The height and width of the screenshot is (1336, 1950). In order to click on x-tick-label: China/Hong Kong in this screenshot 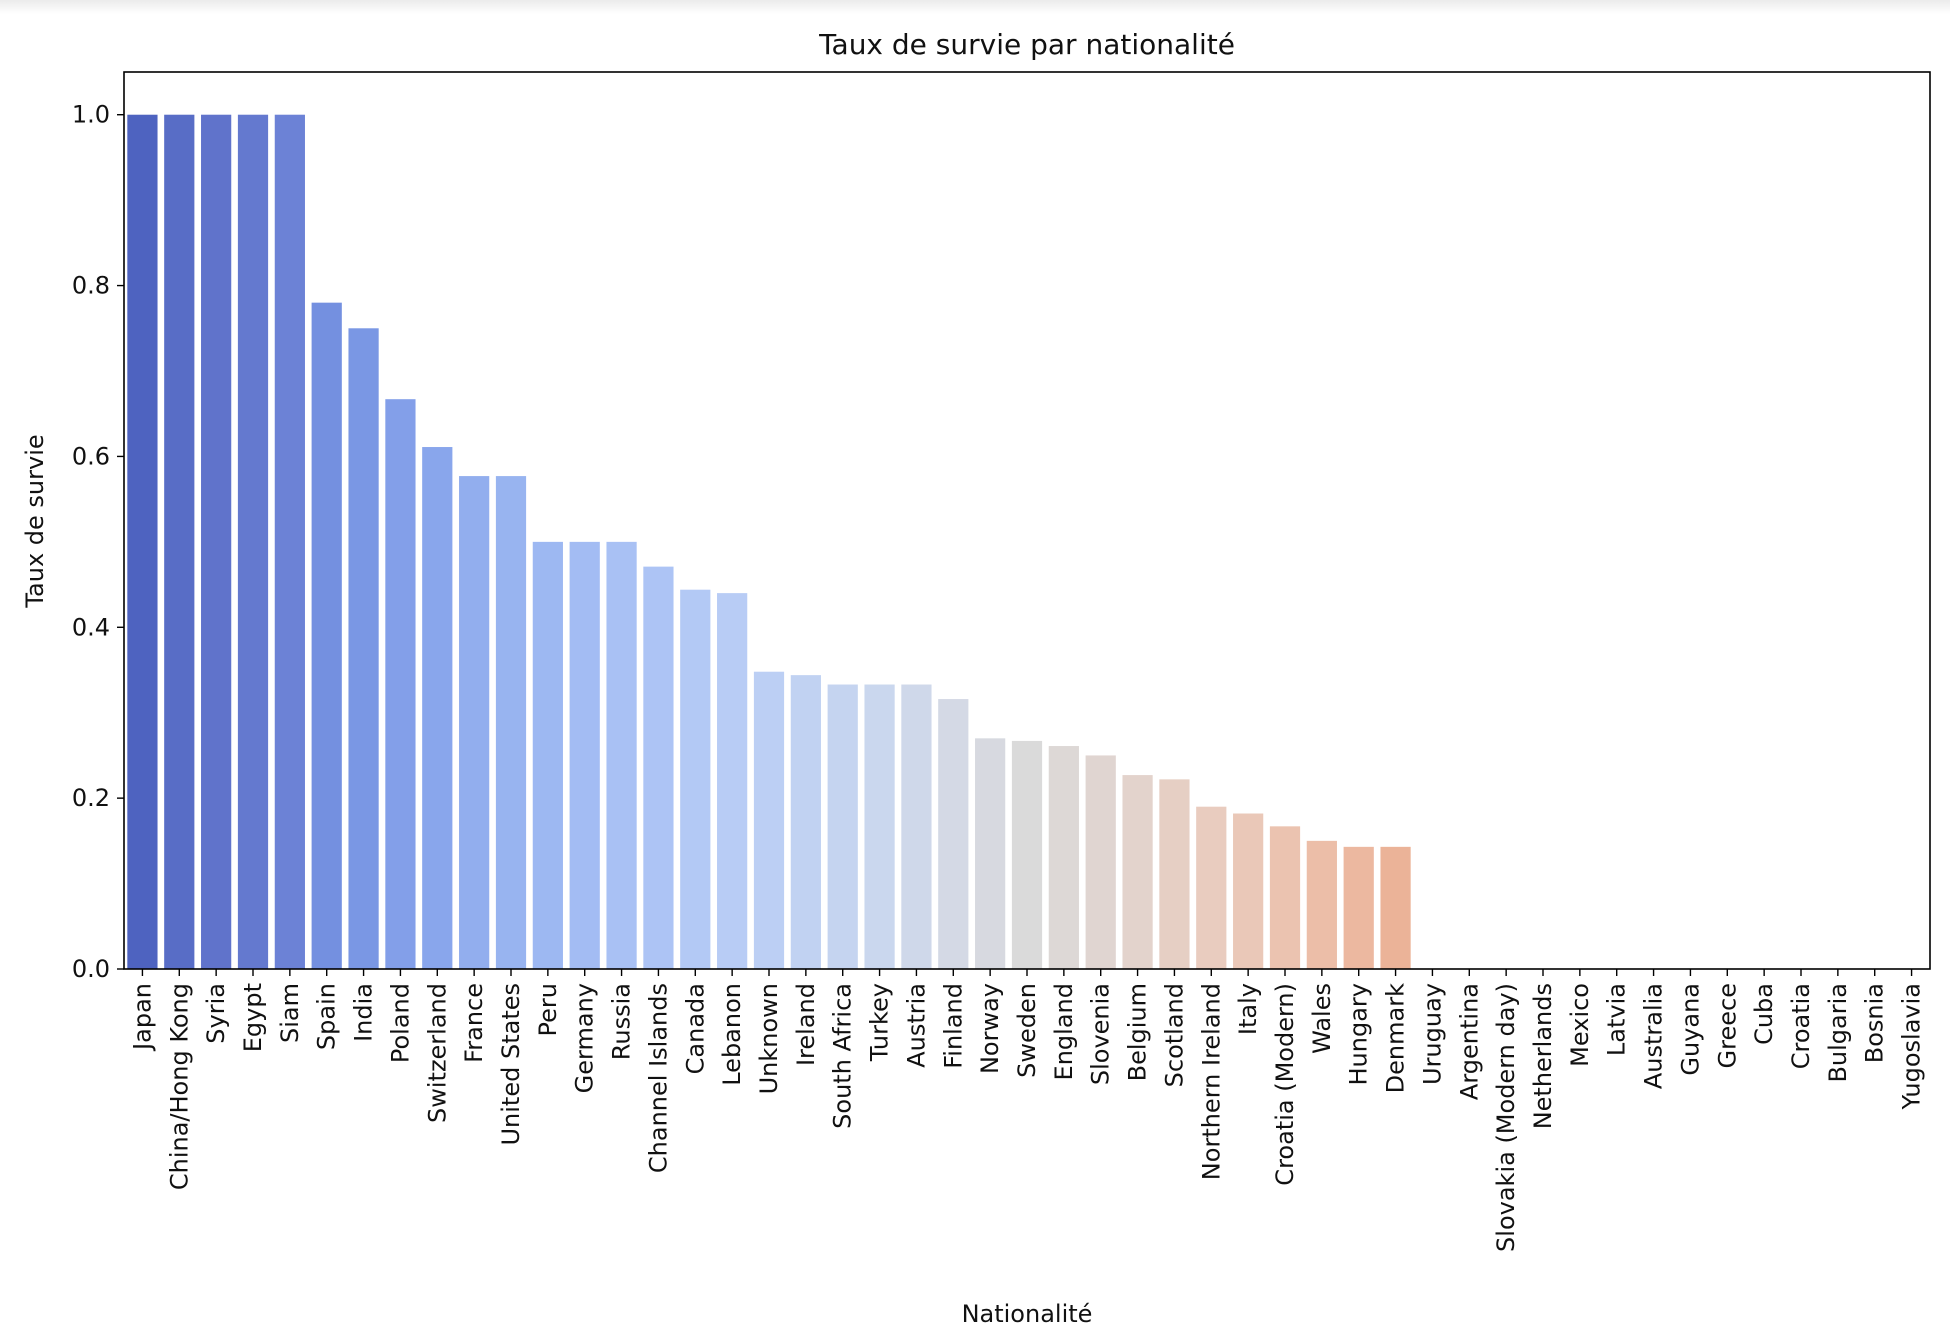, I will do `click(179, 1086)`.